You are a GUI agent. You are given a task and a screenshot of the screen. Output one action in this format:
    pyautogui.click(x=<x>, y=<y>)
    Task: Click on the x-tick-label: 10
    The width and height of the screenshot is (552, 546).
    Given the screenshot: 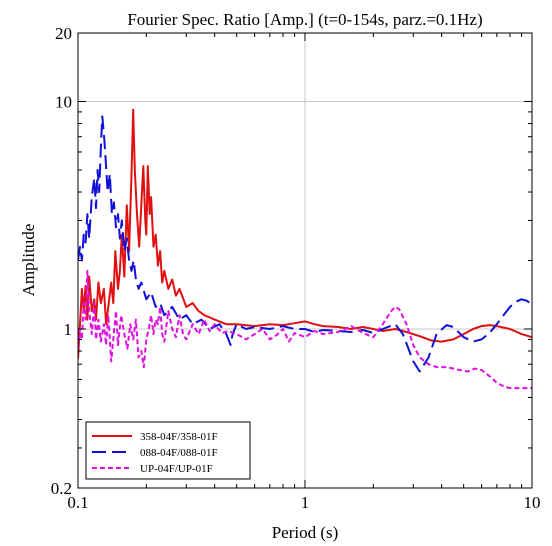 What is the action you would take?
    pyautogui.click(x=532, y=502)
    